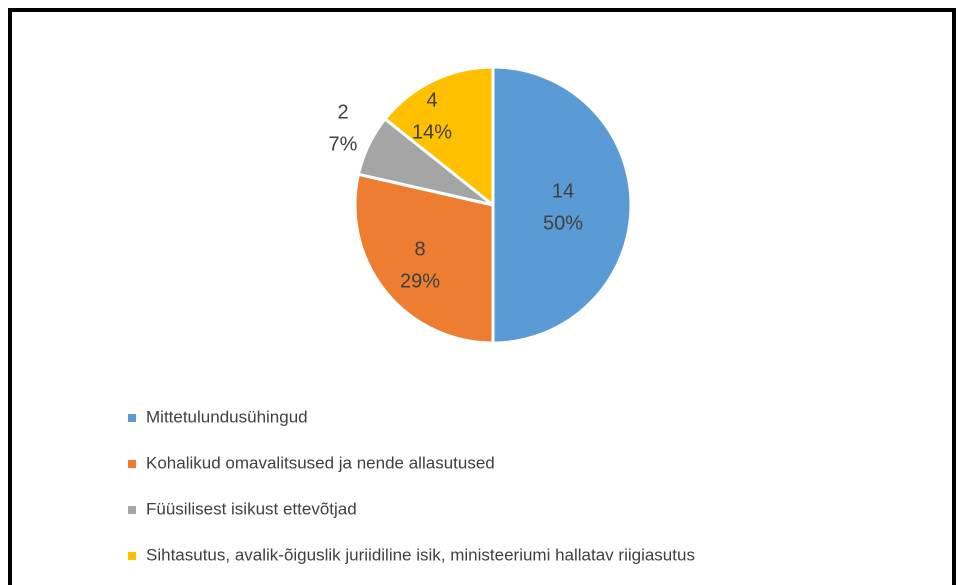  What do you see at coordinates (251, 508) in the screenshot?
I see `legend-label: Füüsilisest isikust ettevõtjad` at bounding box center [251, 508].